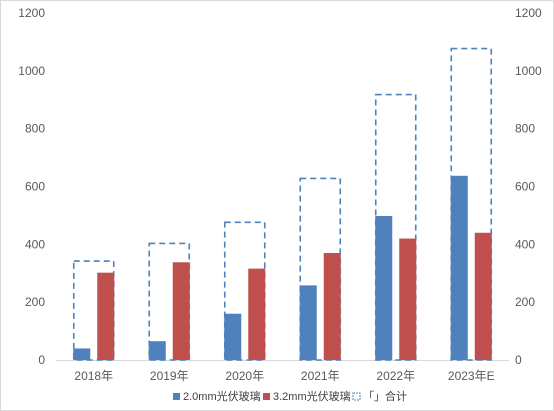 The width and height of the screenshot is (554, 411). What do you see at coordinates (35, 302) in the screenshot?
I see `y-tick-label-left: 200` at bounding box center [35, 302].